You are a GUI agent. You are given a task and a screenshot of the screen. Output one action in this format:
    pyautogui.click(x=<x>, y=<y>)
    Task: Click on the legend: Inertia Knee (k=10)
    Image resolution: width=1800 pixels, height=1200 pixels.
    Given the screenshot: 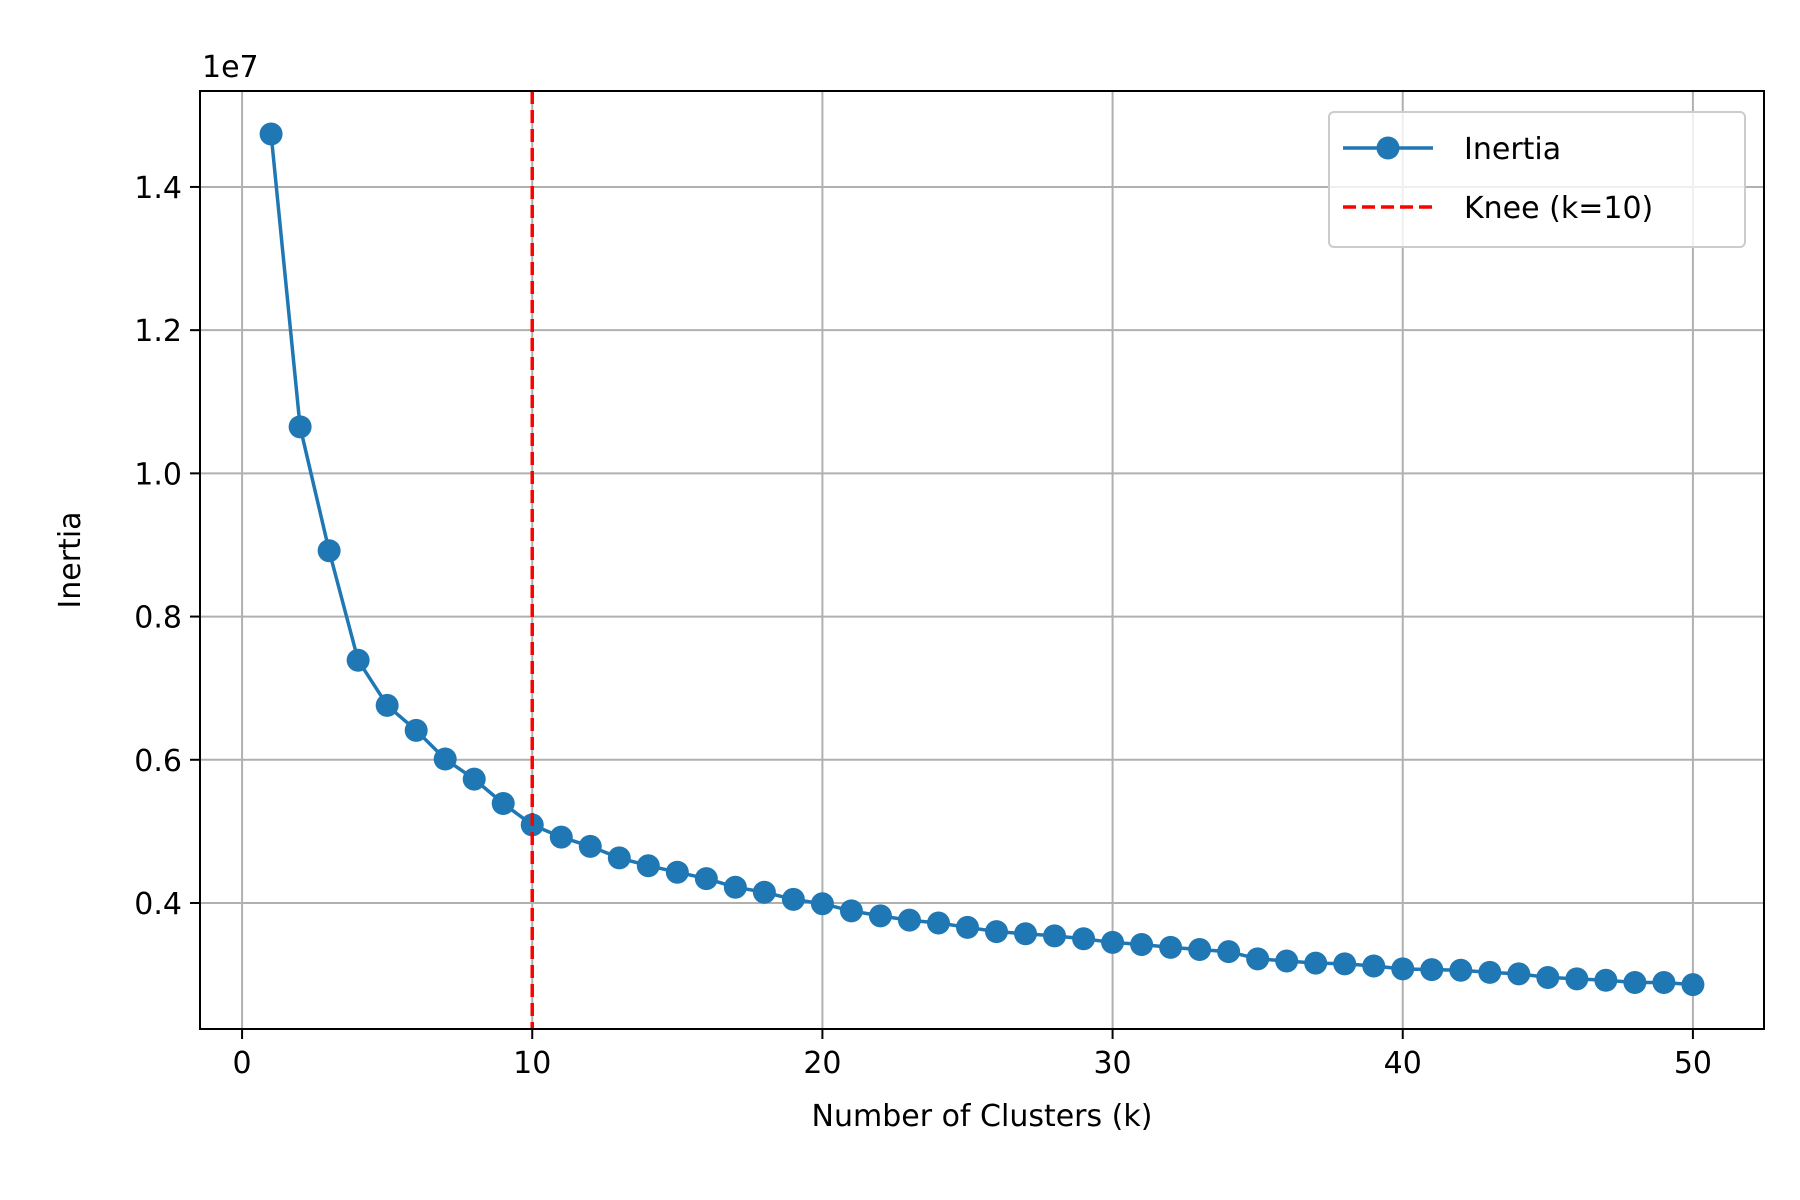 What is the action you would take?
    pyautogui.click(x=1537, y=179)
    